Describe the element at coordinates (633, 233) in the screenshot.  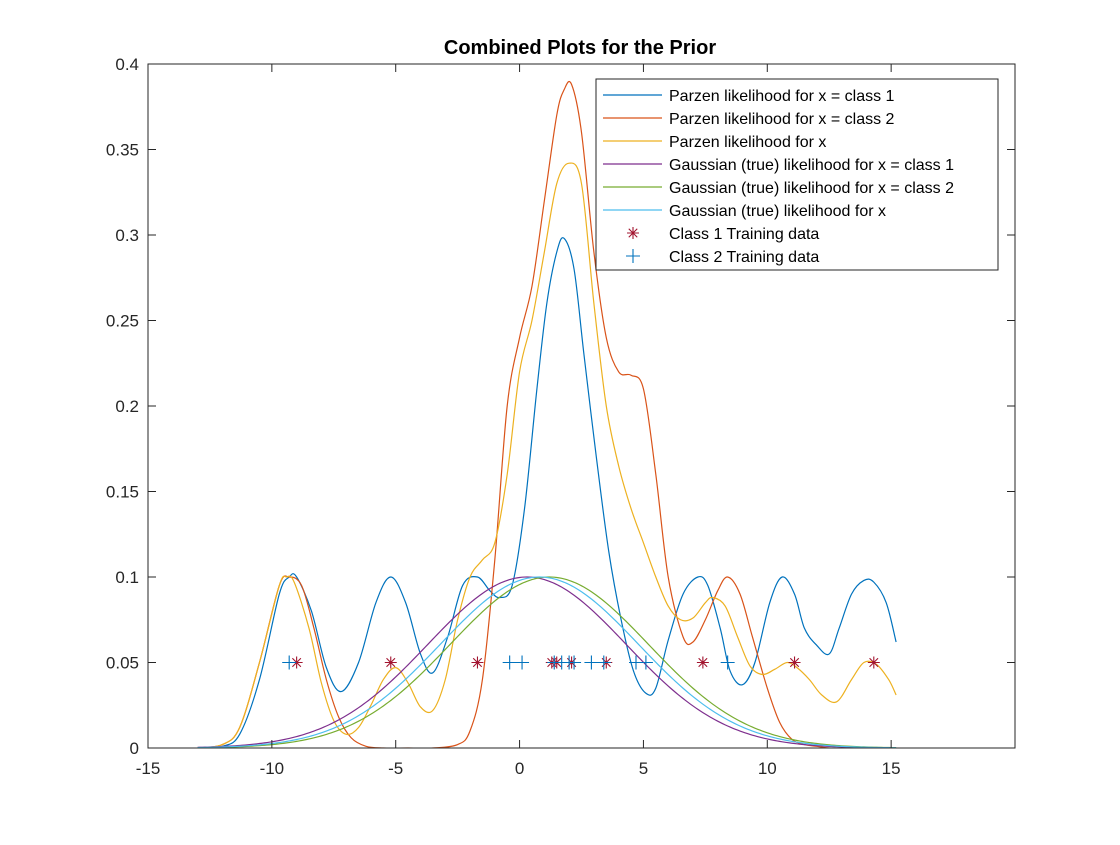
I see `legend-marker-star` at that location.